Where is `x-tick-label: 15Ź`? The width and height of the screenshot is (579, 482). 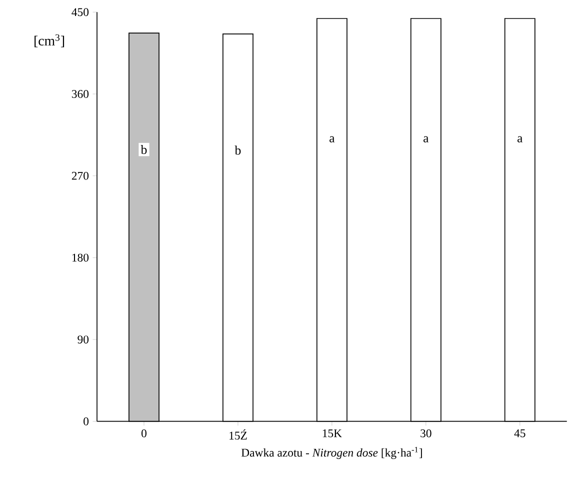 x-tick-label: 15Ź is located at coordinates (238, 434).